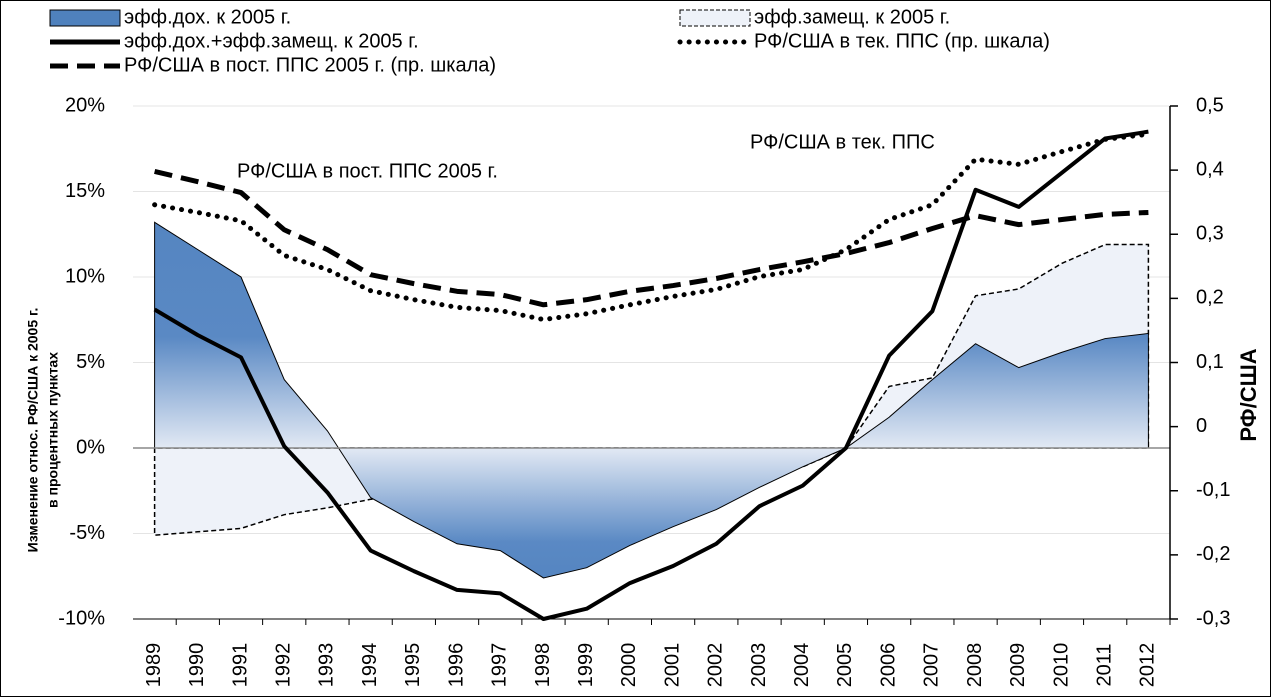 This screenshot has width=1271, height=697. Describe the element at coordinates (1061, 665) in the screenshot. I see `x-tick-label: 2010` at that location.